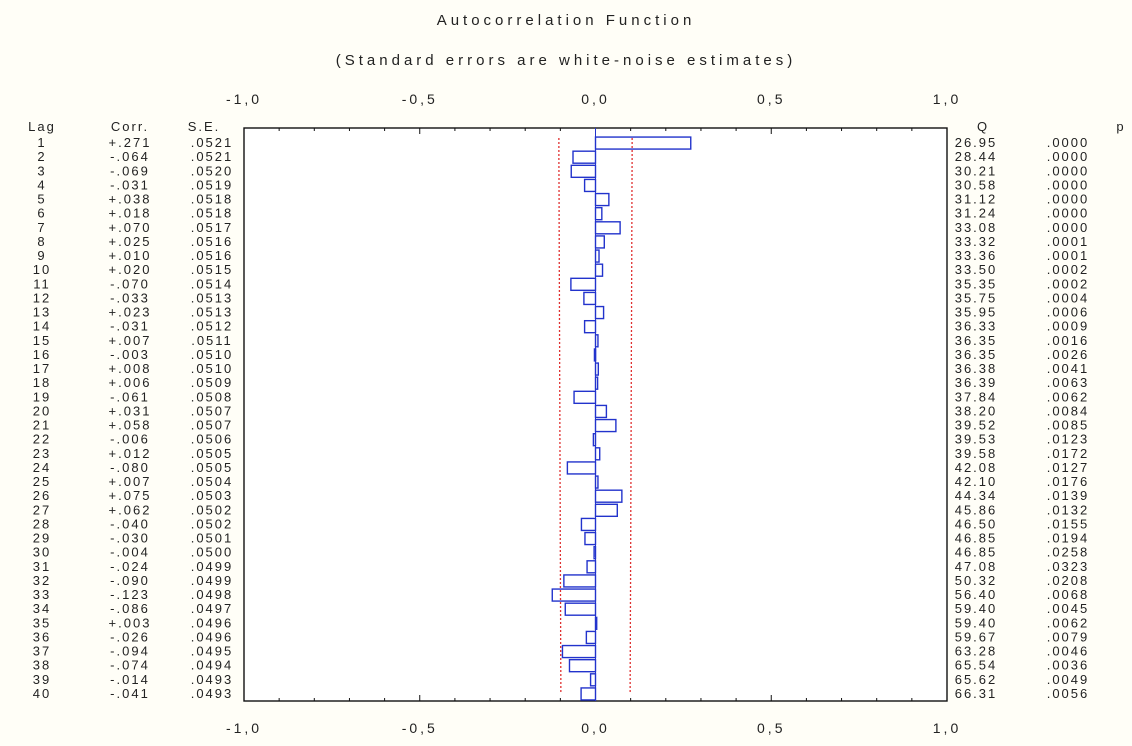  What do you see at coordinates (42, 467) in the screenshot?
I see `lag-label: 24` at bounding box center [42, 467].